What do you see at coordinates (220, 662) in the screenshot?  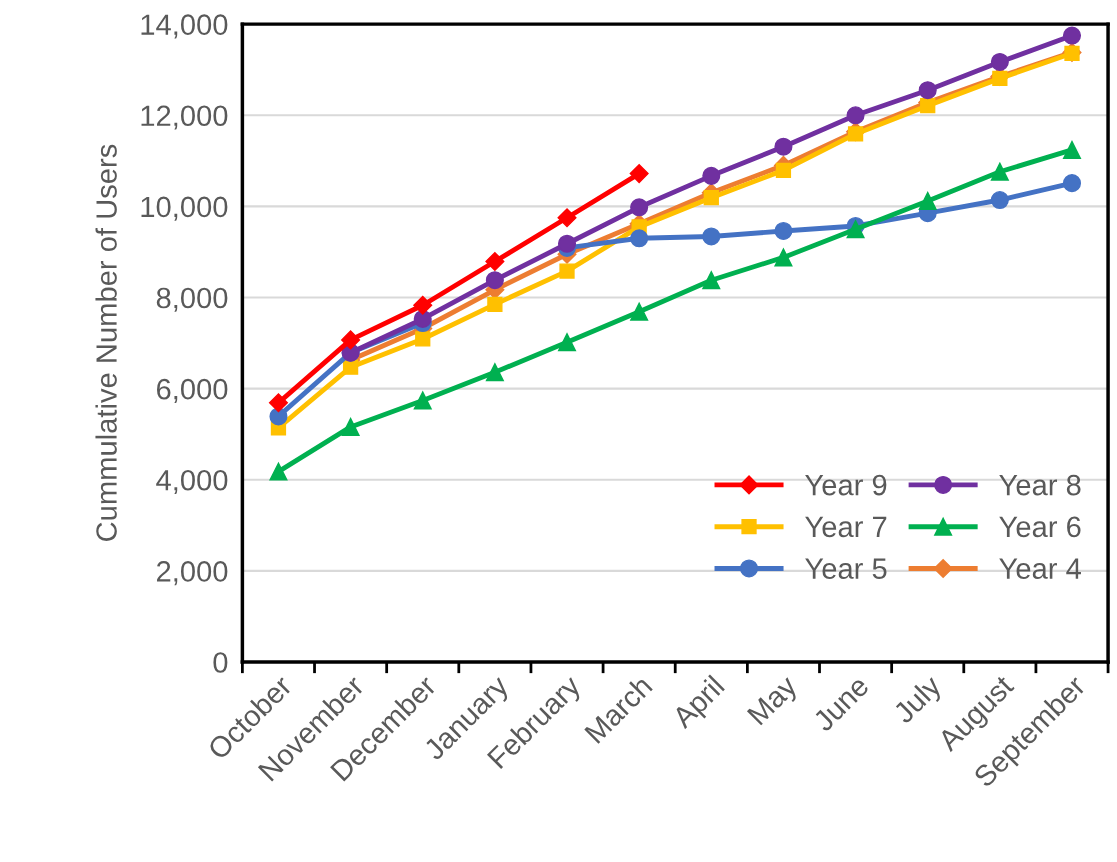 I see `y-tick-label: 0` at bounding box center [220, 662].